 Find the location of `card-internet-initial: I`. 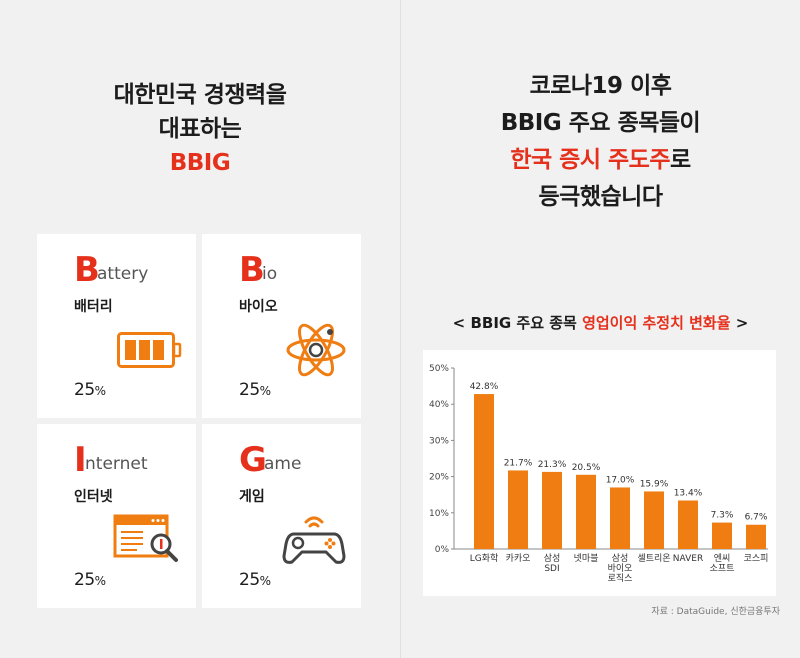

card-internet-initial: I is located at coordinates (80, 460).